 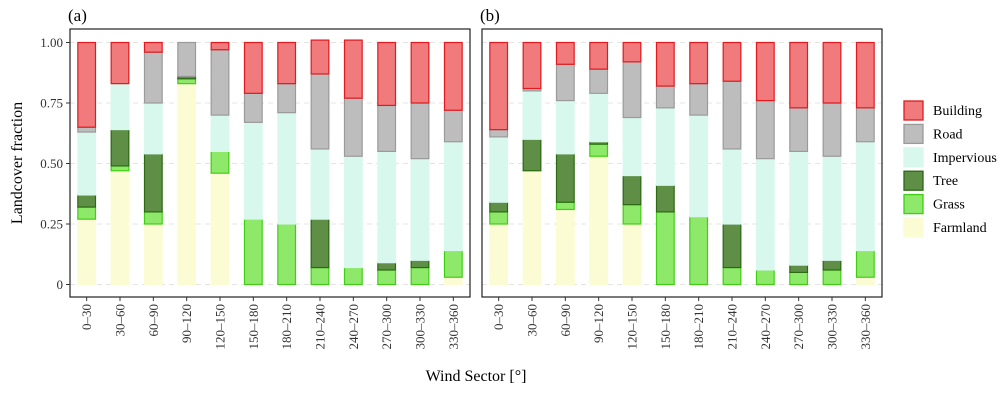 I want to click on legend-key-building, so click(x=913, y=110).